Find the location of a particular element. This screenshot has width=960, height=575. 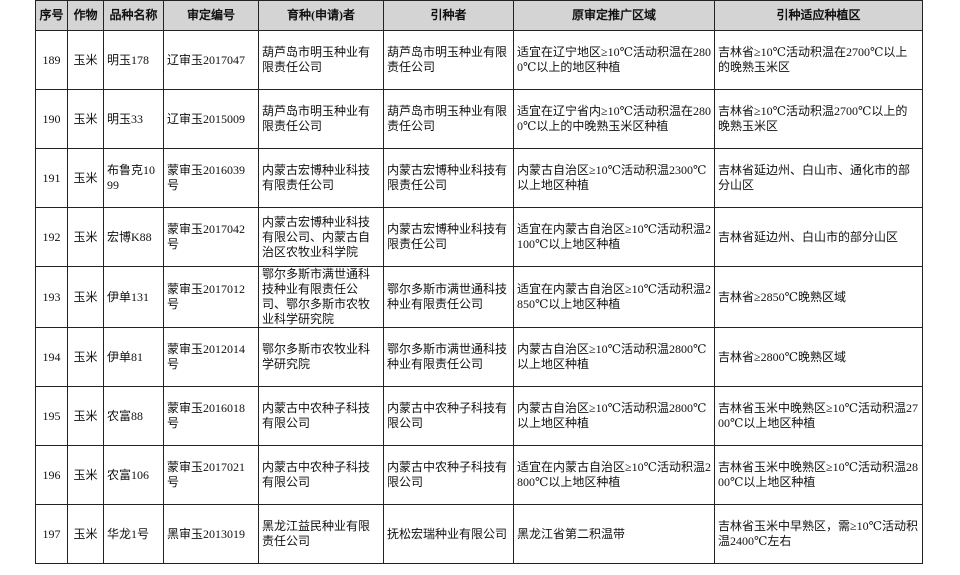

table-cell: 190 is located at coordinates (51, 119).